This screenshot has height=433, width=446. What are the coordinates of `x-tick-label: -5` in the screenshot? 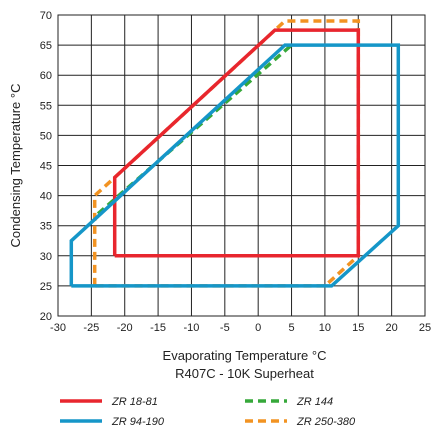 It's located at (225, 328).